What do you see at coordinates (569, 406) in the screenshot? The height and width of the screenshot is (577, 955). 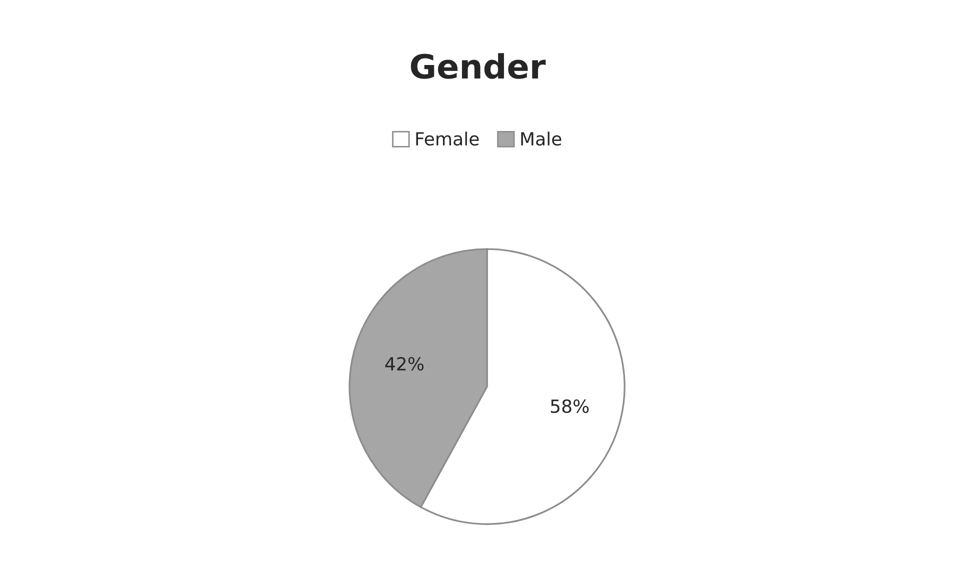 I see `data-label: 58%` at bounding box center [569, 406].